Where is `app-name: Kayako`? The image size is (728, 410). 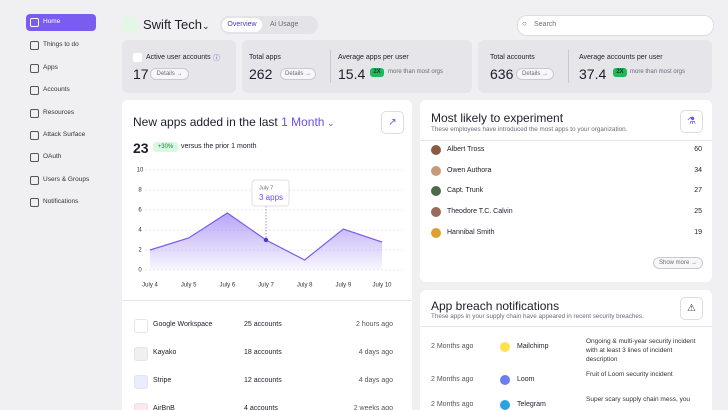 app-name: Kayako is located at coordinates (165, 352).